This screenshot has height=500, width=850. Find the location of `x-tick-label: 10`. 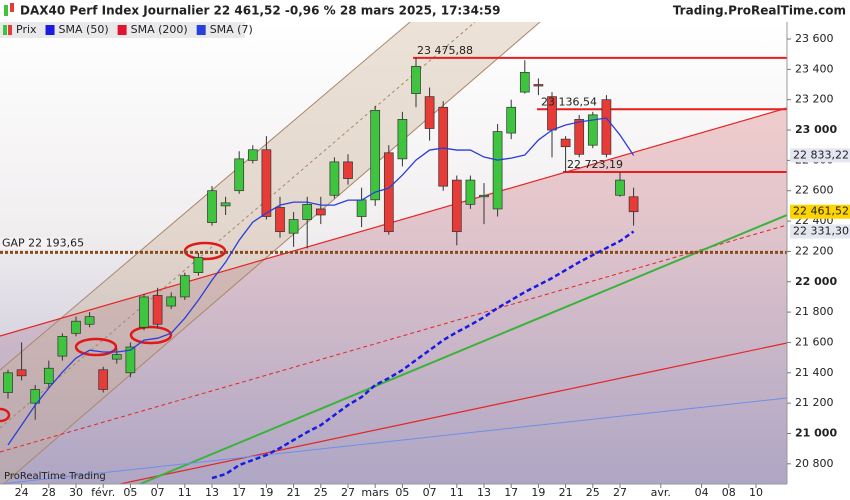

x-tick-label: 10 is located at coordinates (756, 492).